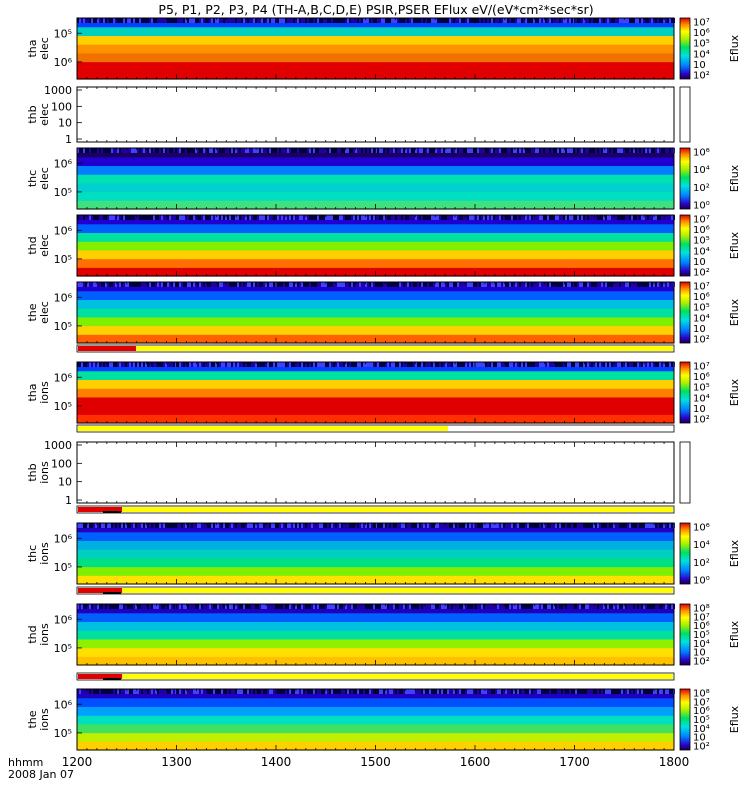 Image resolution: width=750 pixels, height=804 pixels. Describe the element at coordinates (383, 555) in the screenshot. I see `panel-thc-ions: 10⁶10⁵thc ions10⁶10⁴10²10⁰Eflux` at that location.